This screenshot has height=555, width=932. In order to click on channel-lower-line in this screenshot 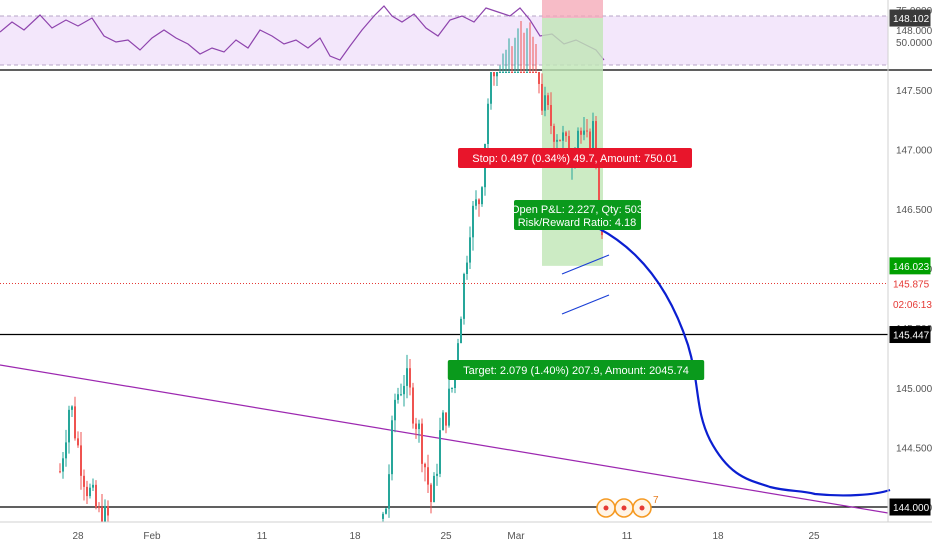, I will do `click(585, 304)`.